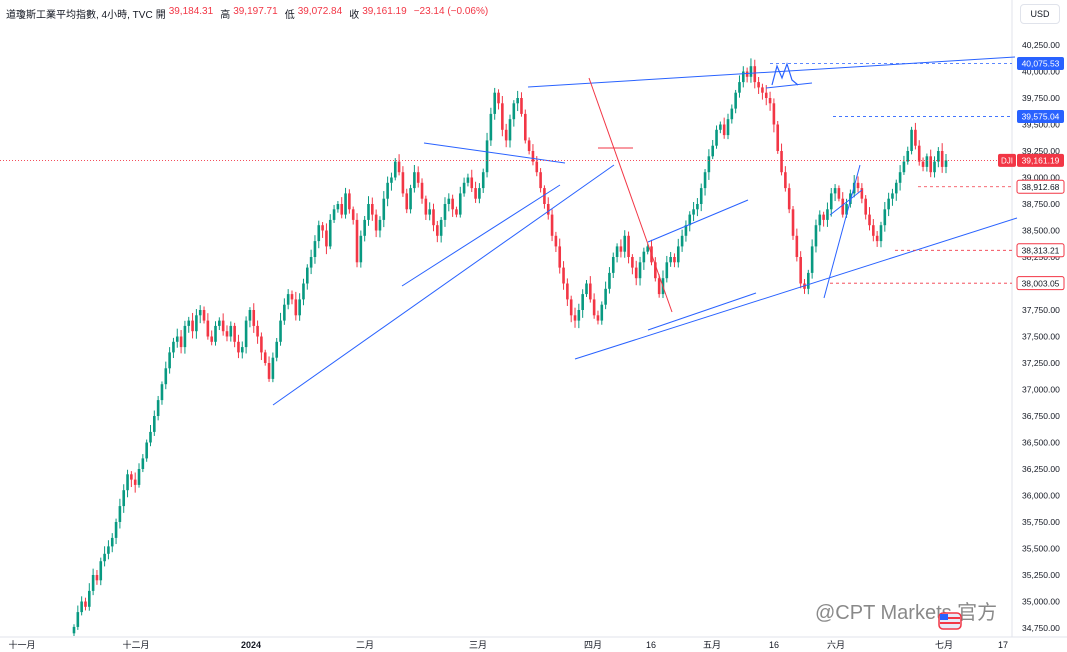 This screenshot has height=652, width=1067. I want to click on x-tick-label: 16, so click(774, 645).